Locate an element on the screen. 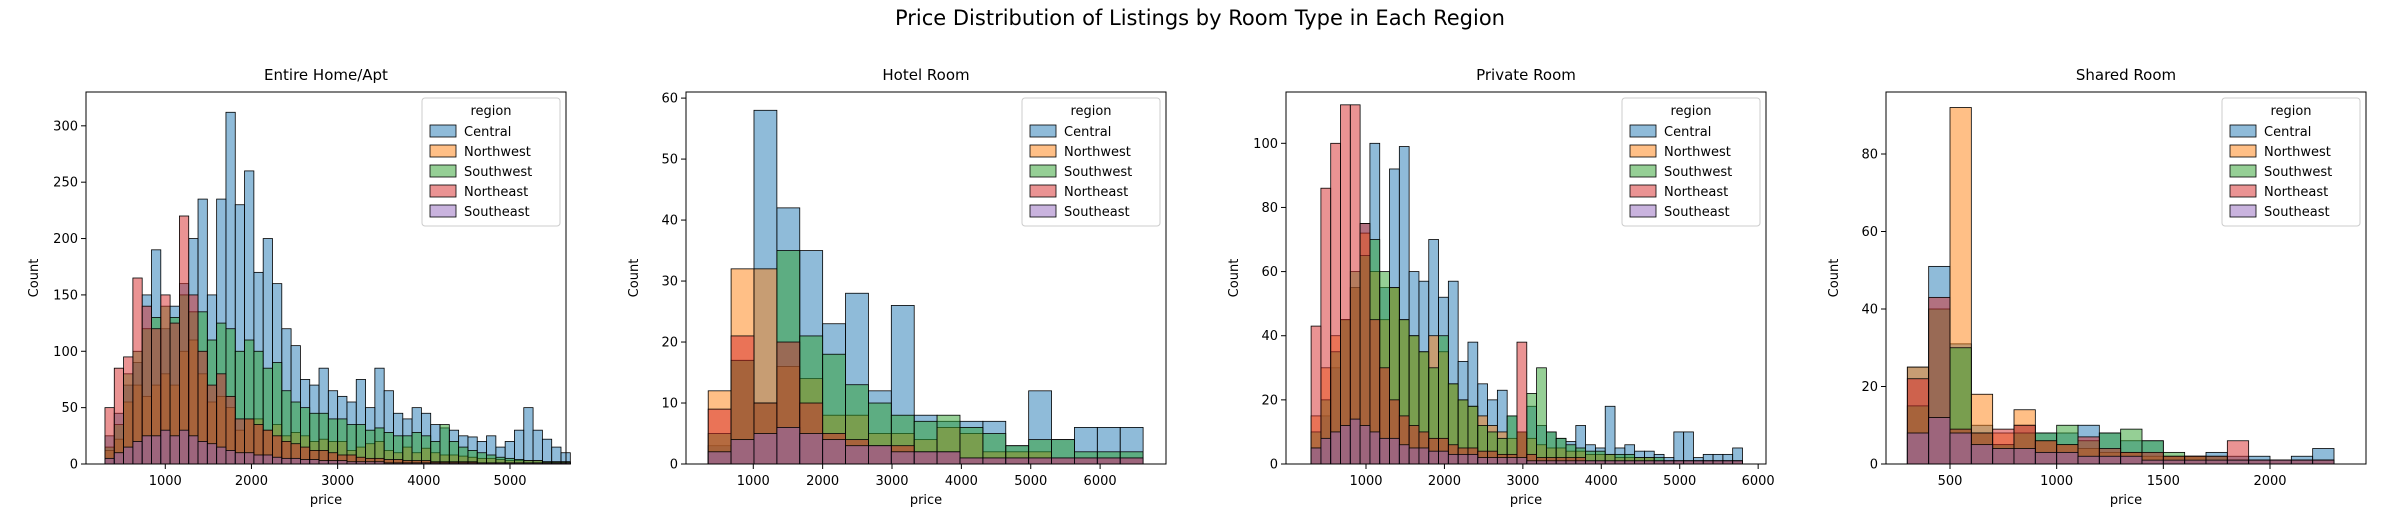 The image size is (2400, 519). x-tick-label: 500 is located at coordinates (1950, 481).